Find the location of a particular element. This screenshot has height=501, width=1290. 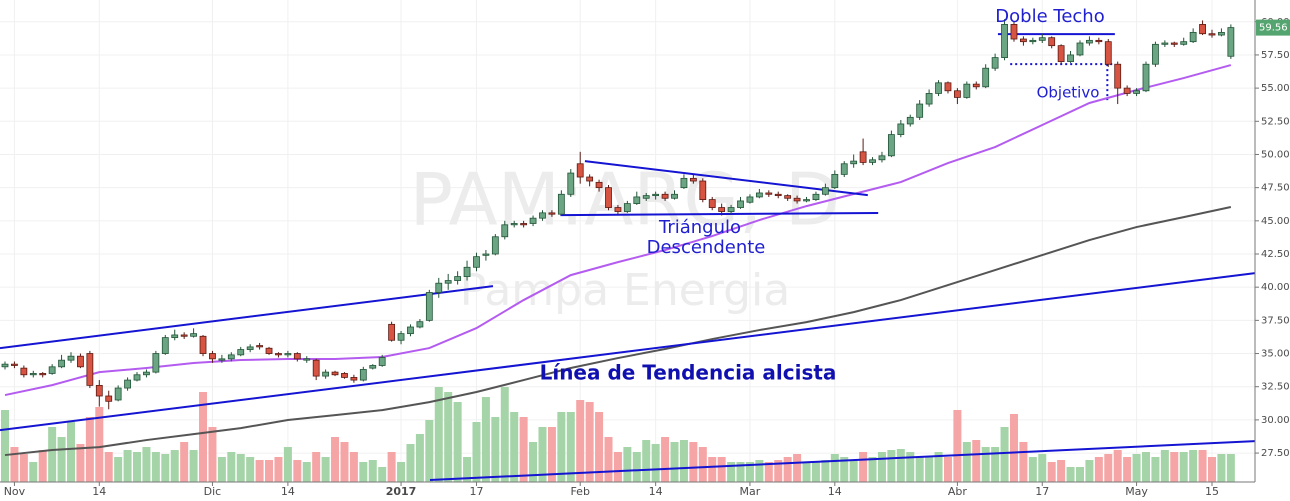

trend-line is located at coordinates (247, 317).